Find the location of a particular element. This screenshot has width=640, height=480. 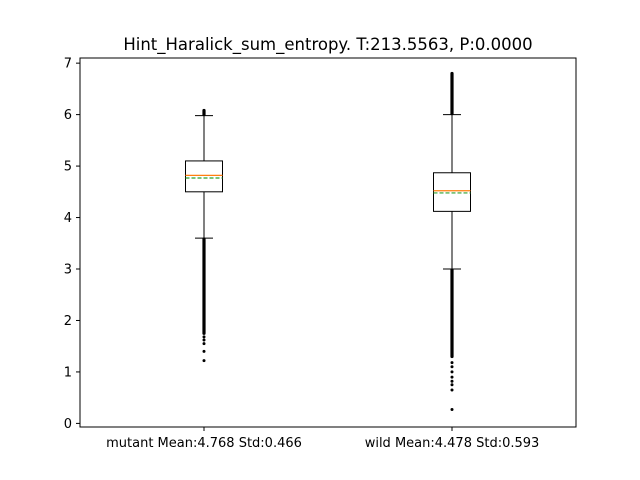

y-tick-label: 4 is located at coordinates (68, 218).